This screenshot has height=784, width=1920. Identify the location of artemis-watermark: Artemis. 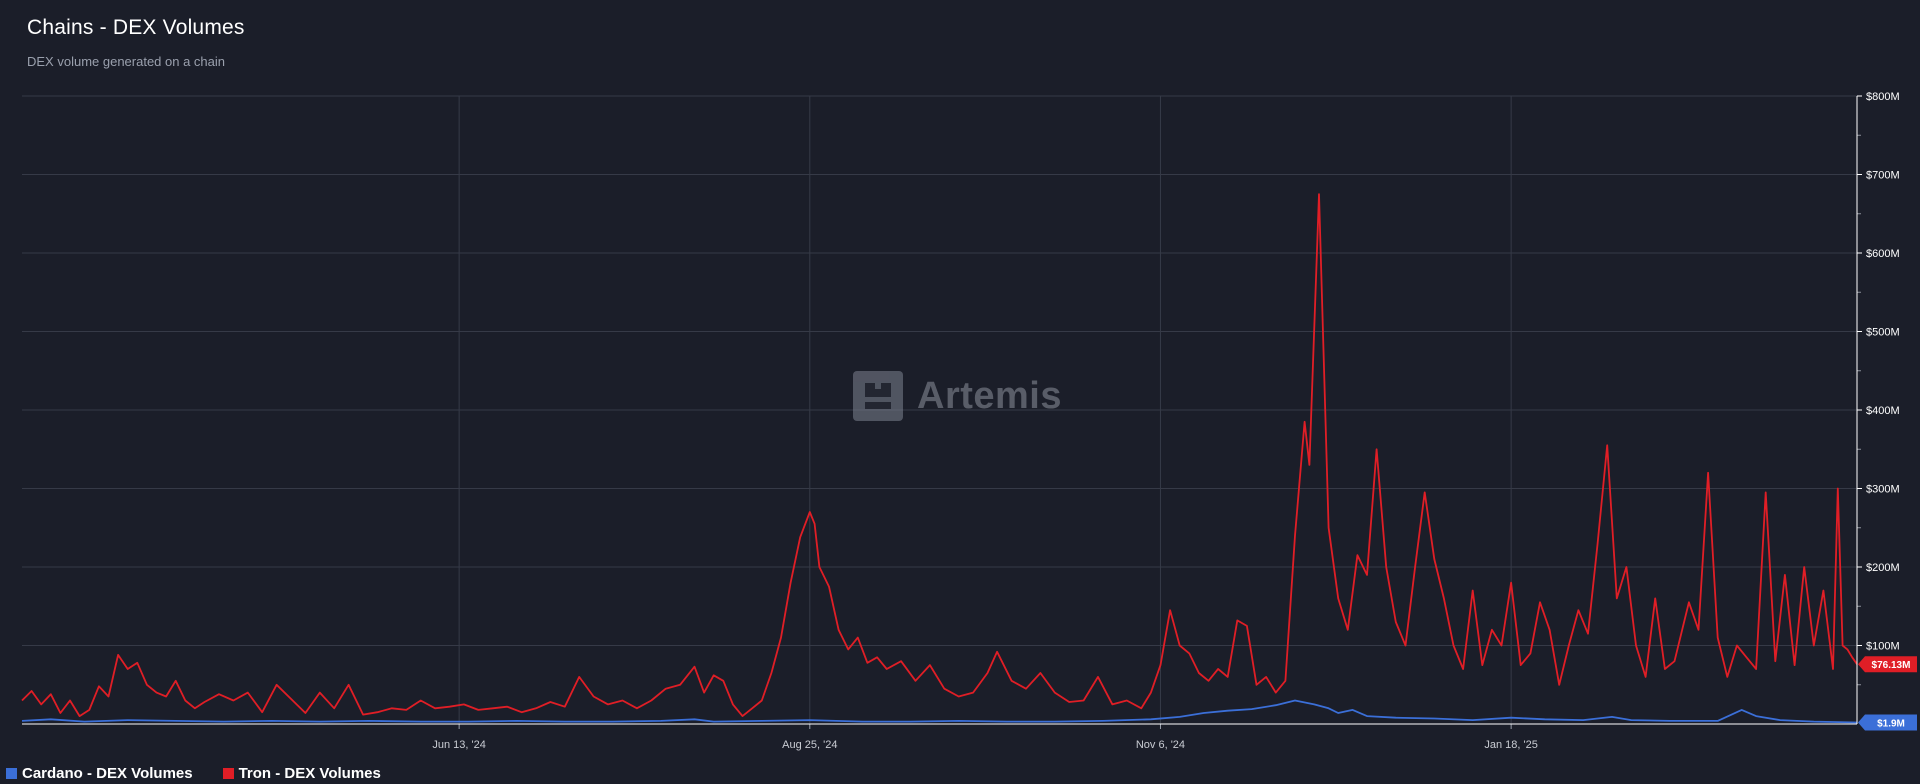
(957, 396).